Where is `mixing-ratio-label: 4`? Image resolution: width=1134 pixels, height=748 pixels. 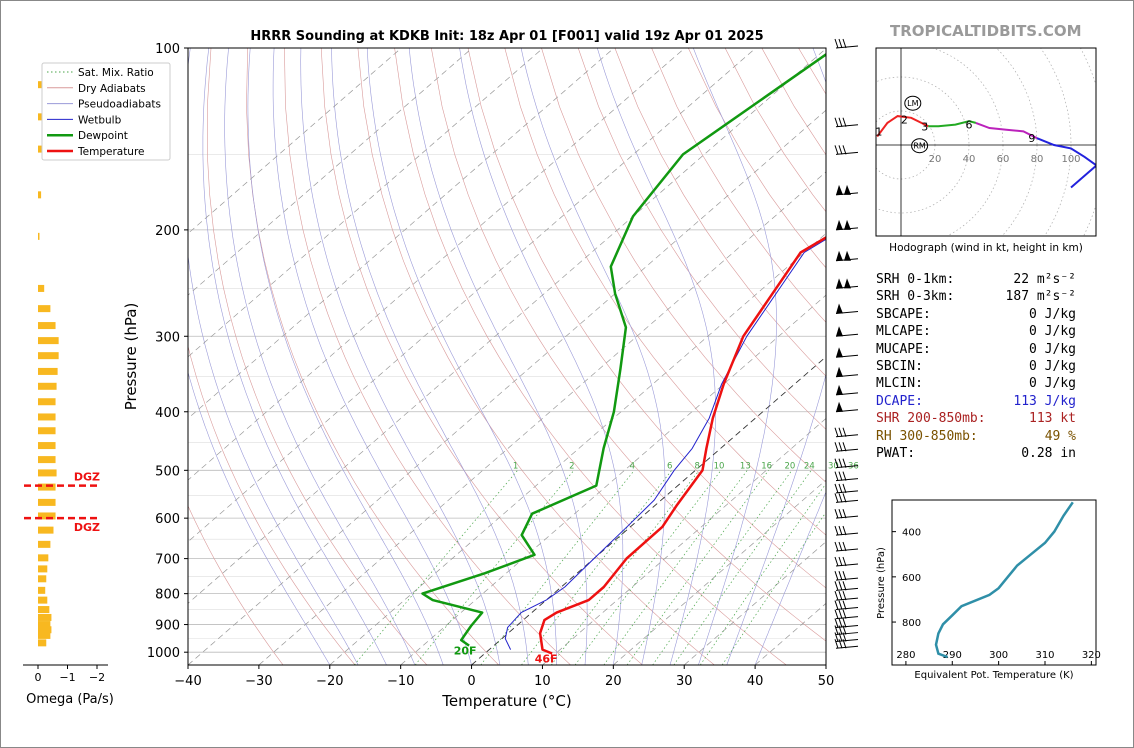
mixing-ratio-label: 4 is located at coordinates (632, 466).